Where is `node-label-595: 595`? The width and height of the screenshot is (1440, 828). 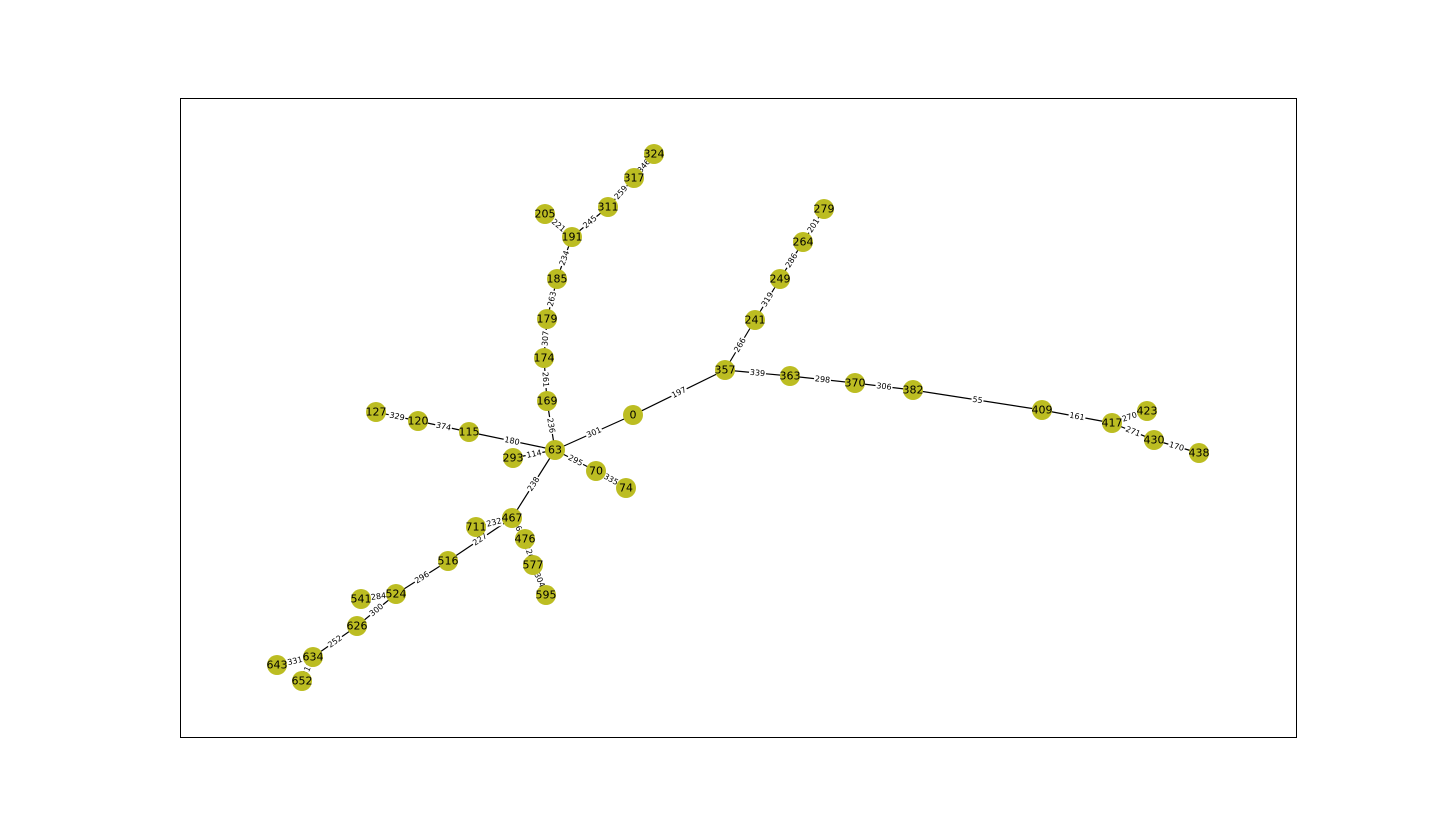 node-label-595: 595 is located at coordinates (546, 595).